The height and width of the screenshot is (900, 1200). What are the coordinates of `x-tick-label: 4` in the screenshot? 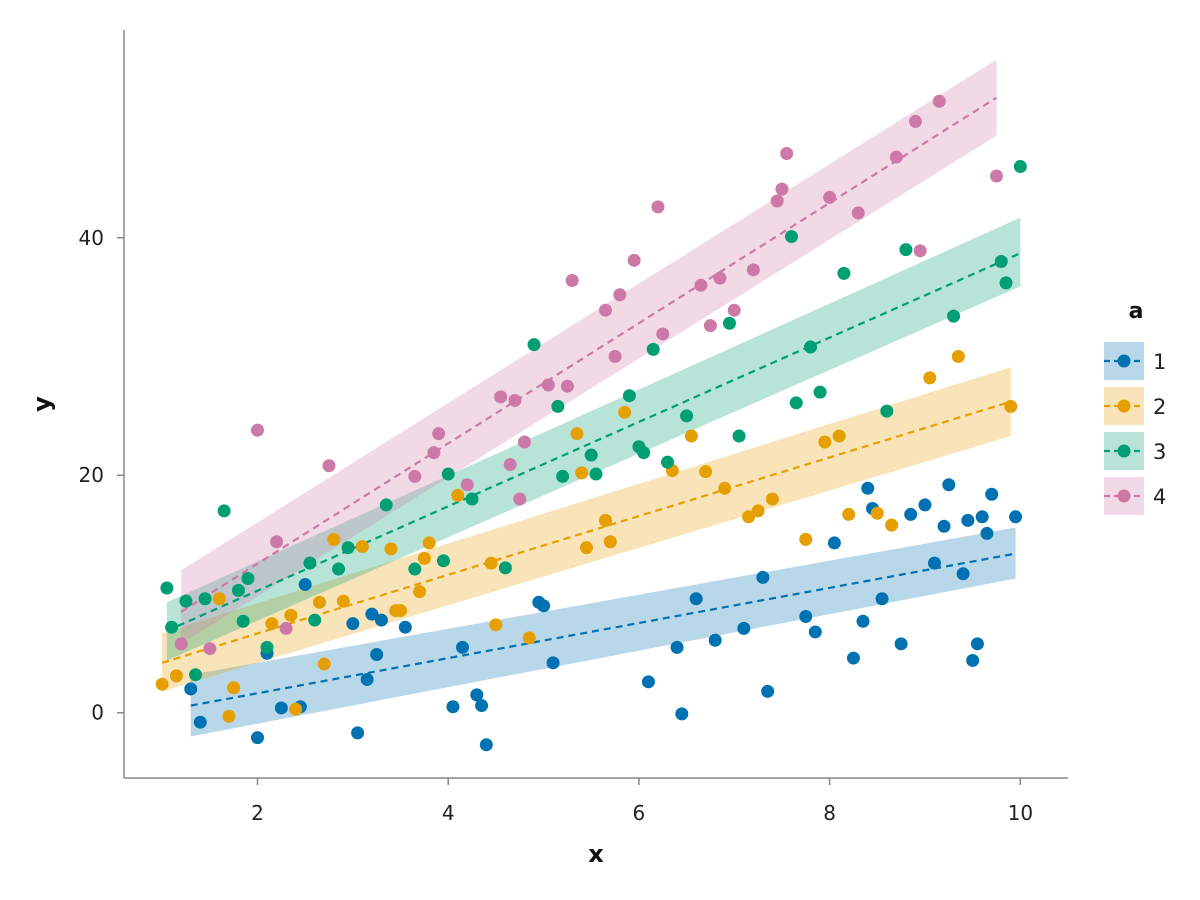 It's located at (448, 813).